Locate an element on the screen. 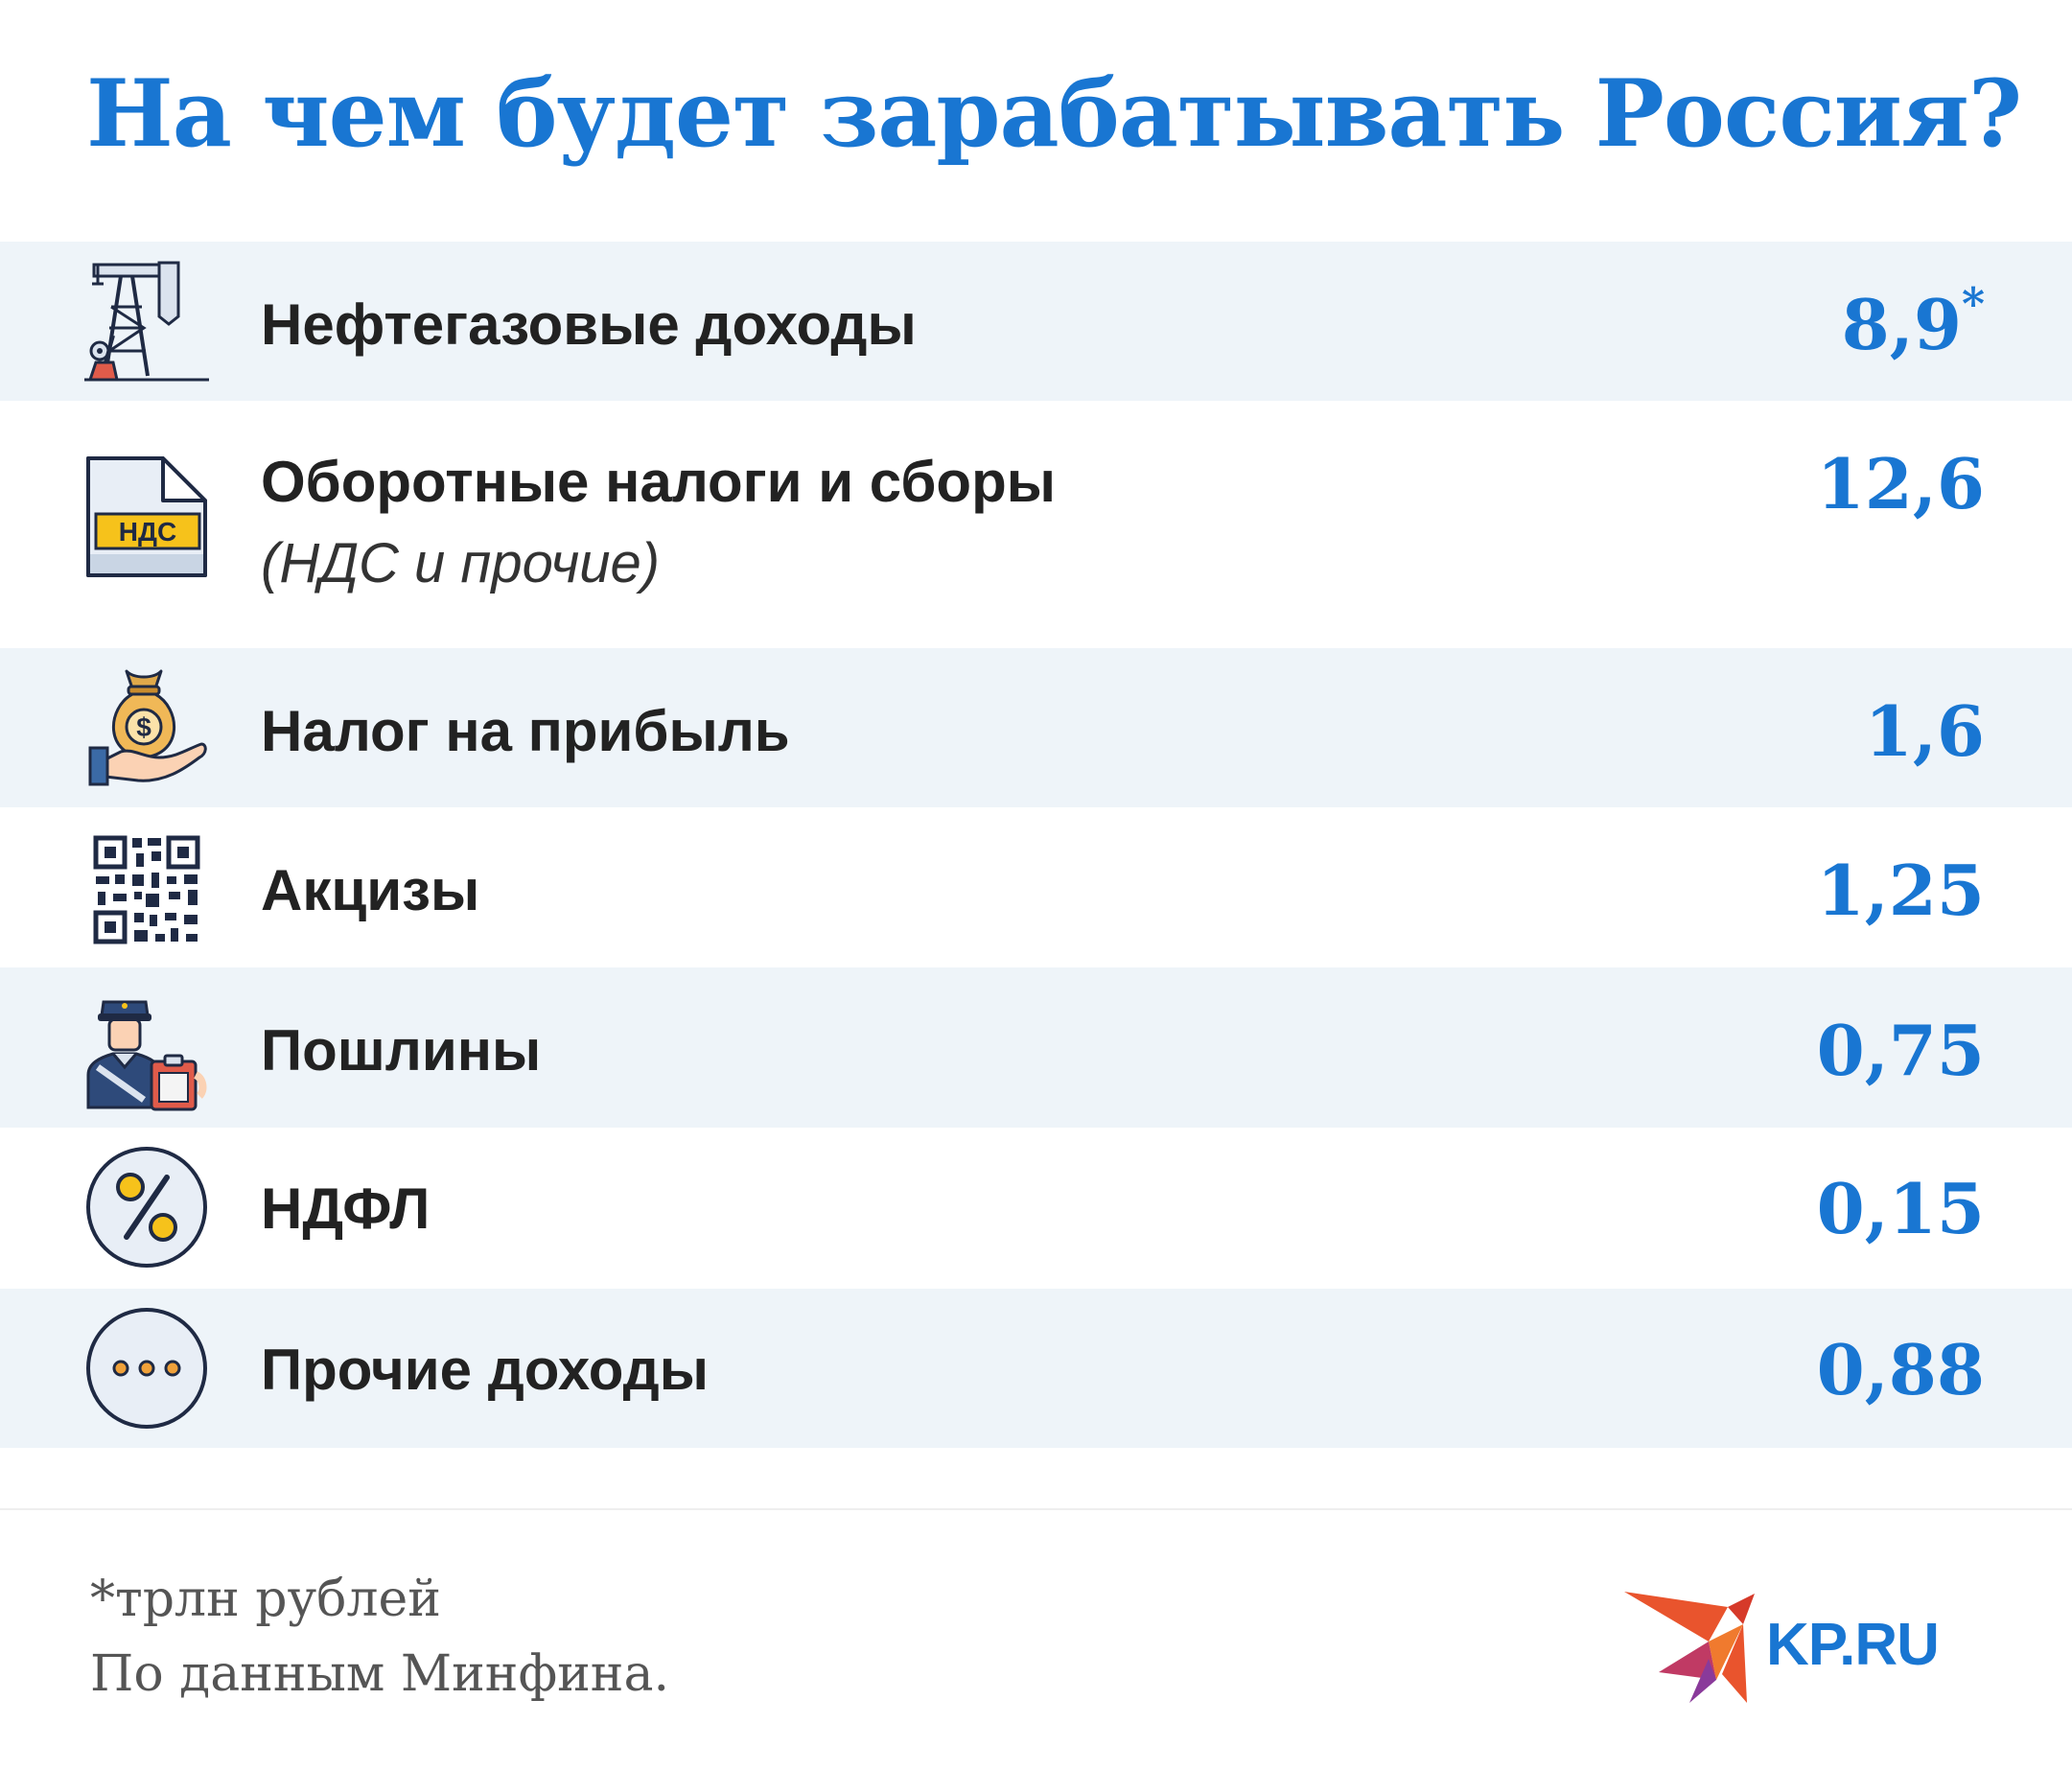 Image resolution: width=2072 pixels, height=1770 pixels. table-row: Акцизы 1,25 is located at coordinates (1036, 887).